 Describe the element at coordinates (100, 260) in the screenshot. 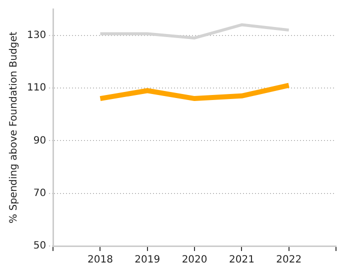

I see `x-tick-label: 2018` at that location.